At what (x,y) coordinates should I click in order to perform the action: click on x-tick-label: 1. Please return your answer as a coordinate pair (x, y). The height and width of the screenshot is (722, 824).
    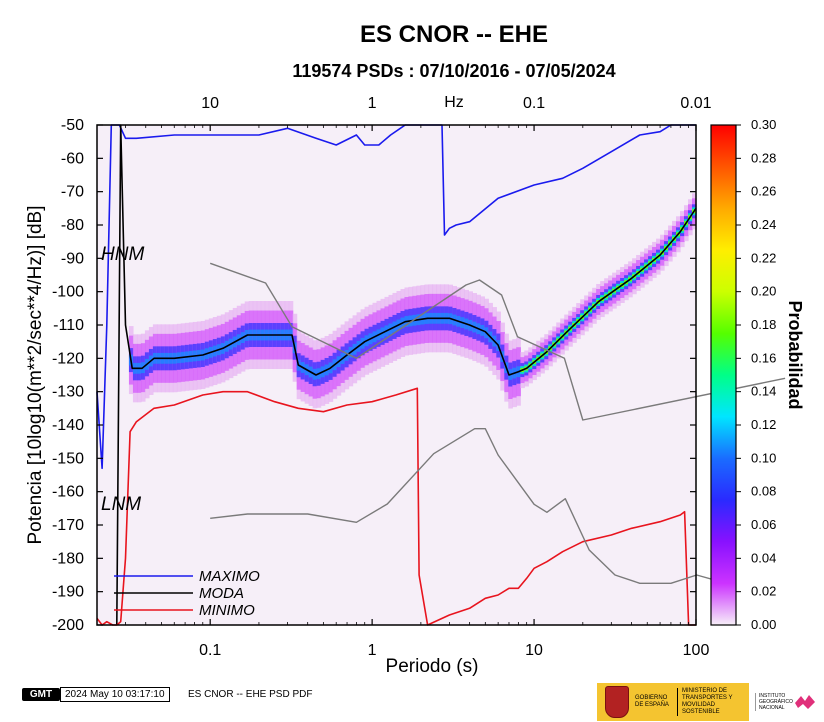
    Looking at the image, I should click on (372, 650).